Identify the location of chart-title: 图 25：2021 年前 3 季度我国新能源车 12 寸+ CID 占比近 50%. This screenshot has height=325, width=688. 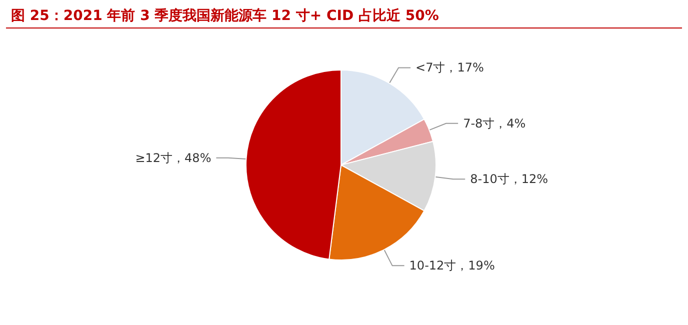
(225, 15).